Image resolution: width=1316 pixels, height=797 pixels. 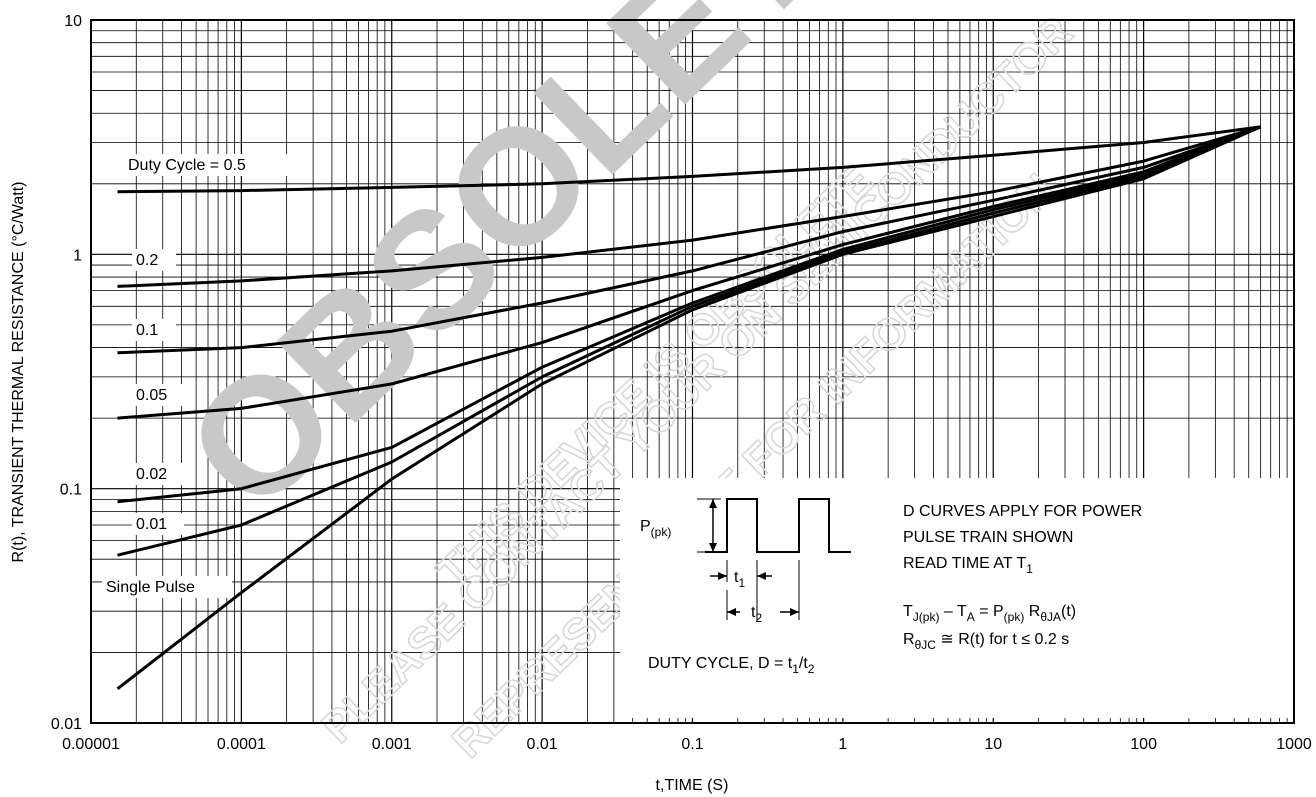 I want to click on y-tick-label: 0.01, so click(x=66, y=724).